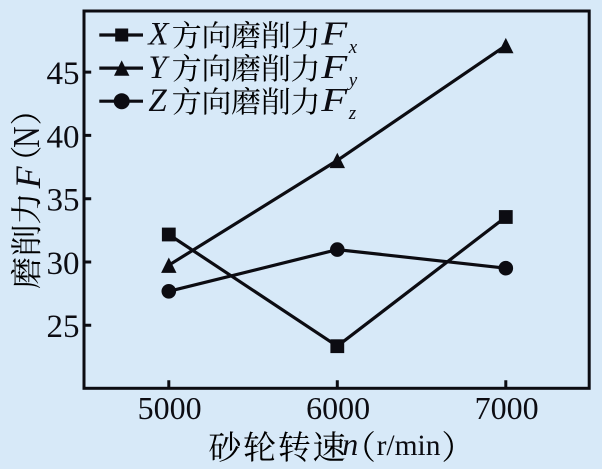  What do you see at coordinates (353, 47) in the screenshot?
I see `svg-text: x` at bounding box center [353, 47].